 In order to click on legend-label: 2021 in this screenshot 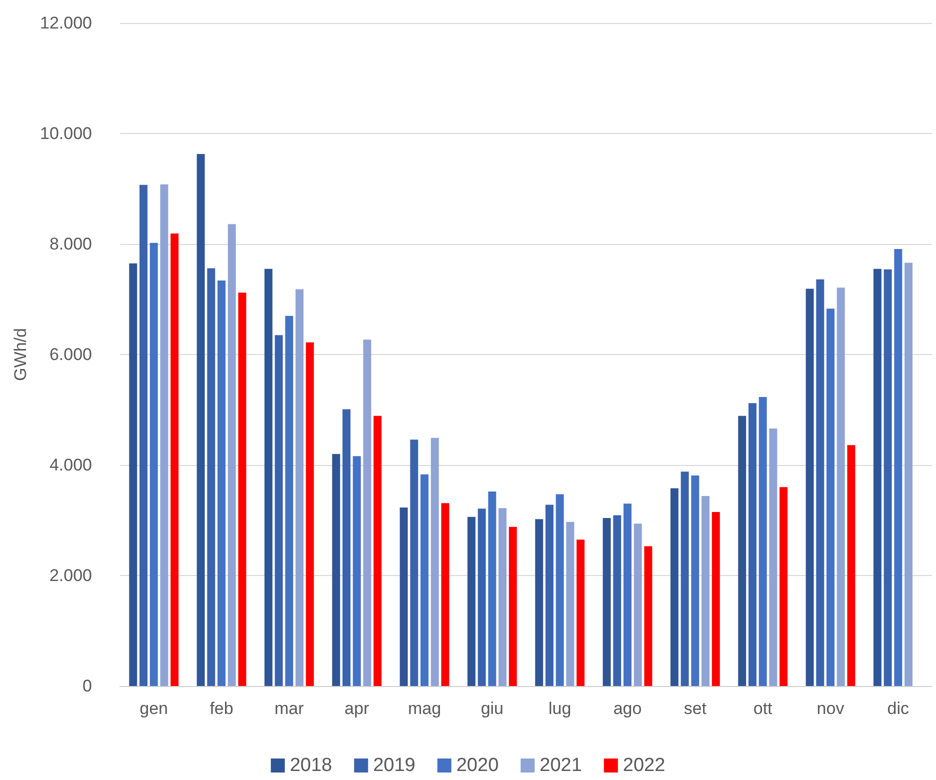, I will do `click(561, 765)`.